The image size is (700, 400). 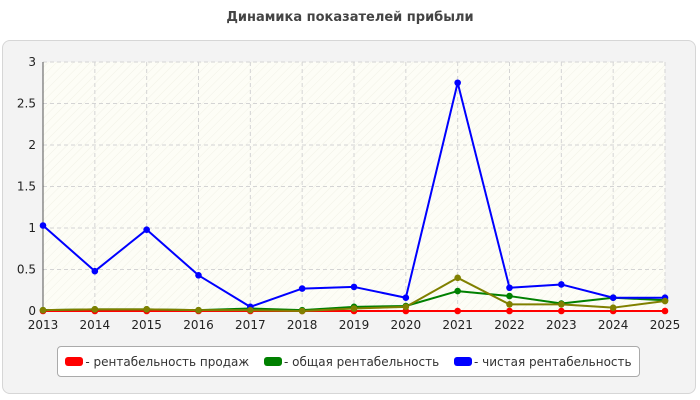 I want to click on legend-item-net-profitability: - чистая рентабельность, so click(x=543, y=362).